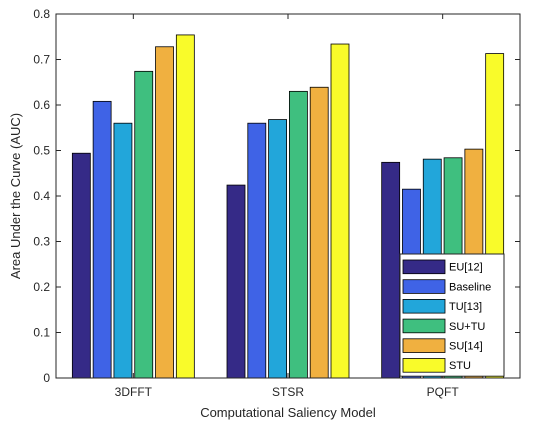 The image size is (538, 432). What do you see at coordinates (236, 281) in the screenshot?
I see `bar-eu-12--stsr` at bounding box center [236, 281].